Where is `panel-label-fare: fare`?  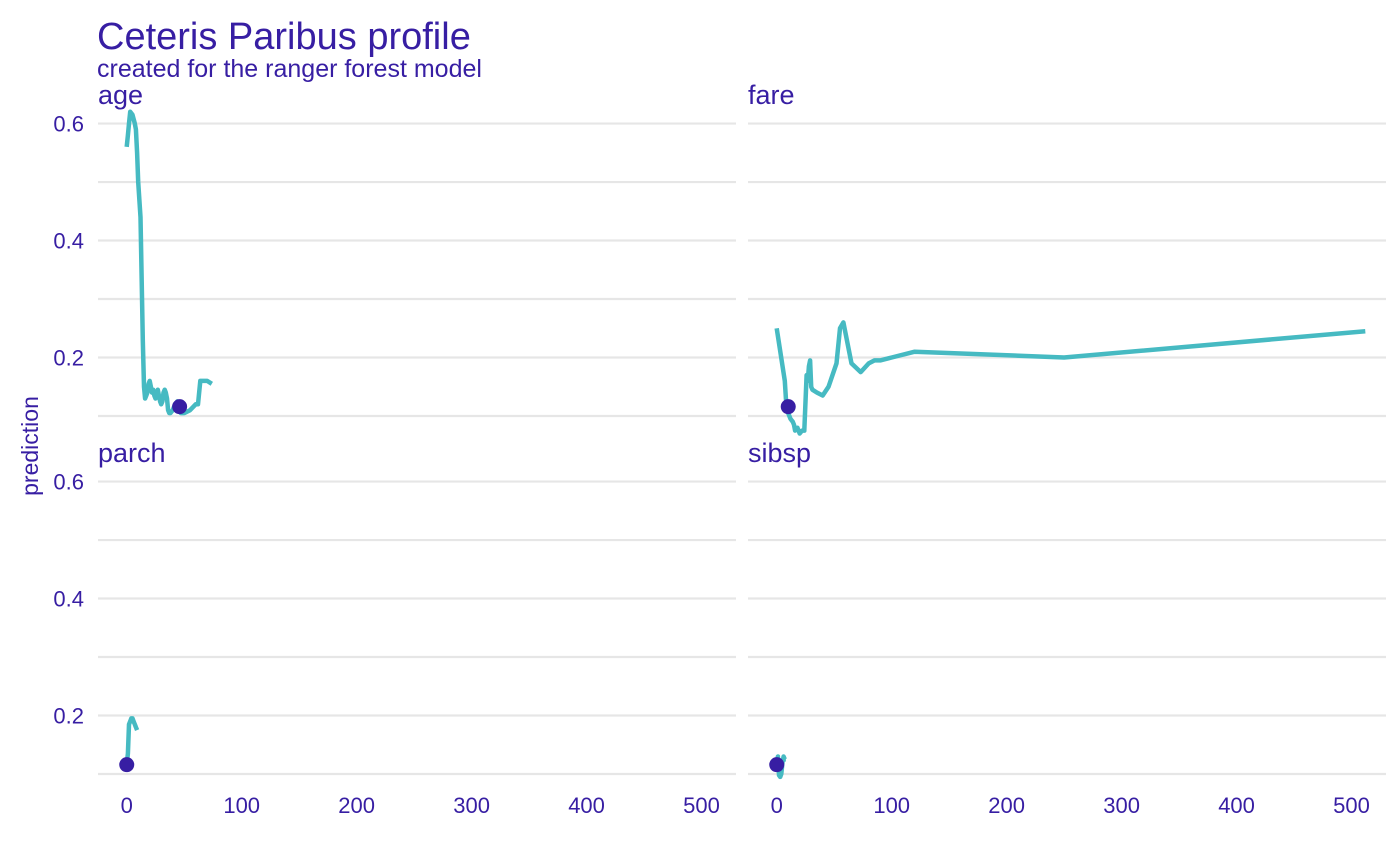
panel-label-fare: fare is located at coordinates (771, 95).